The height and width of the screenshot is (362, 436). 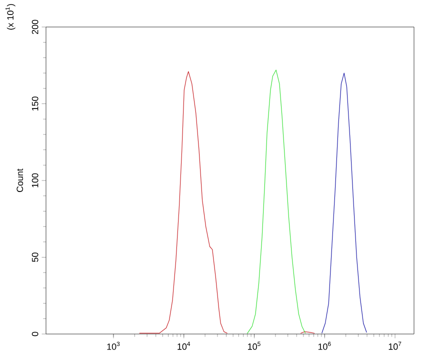 I want to click on x-tick-label: 10$^{6}$, so click(x=324, y=346).